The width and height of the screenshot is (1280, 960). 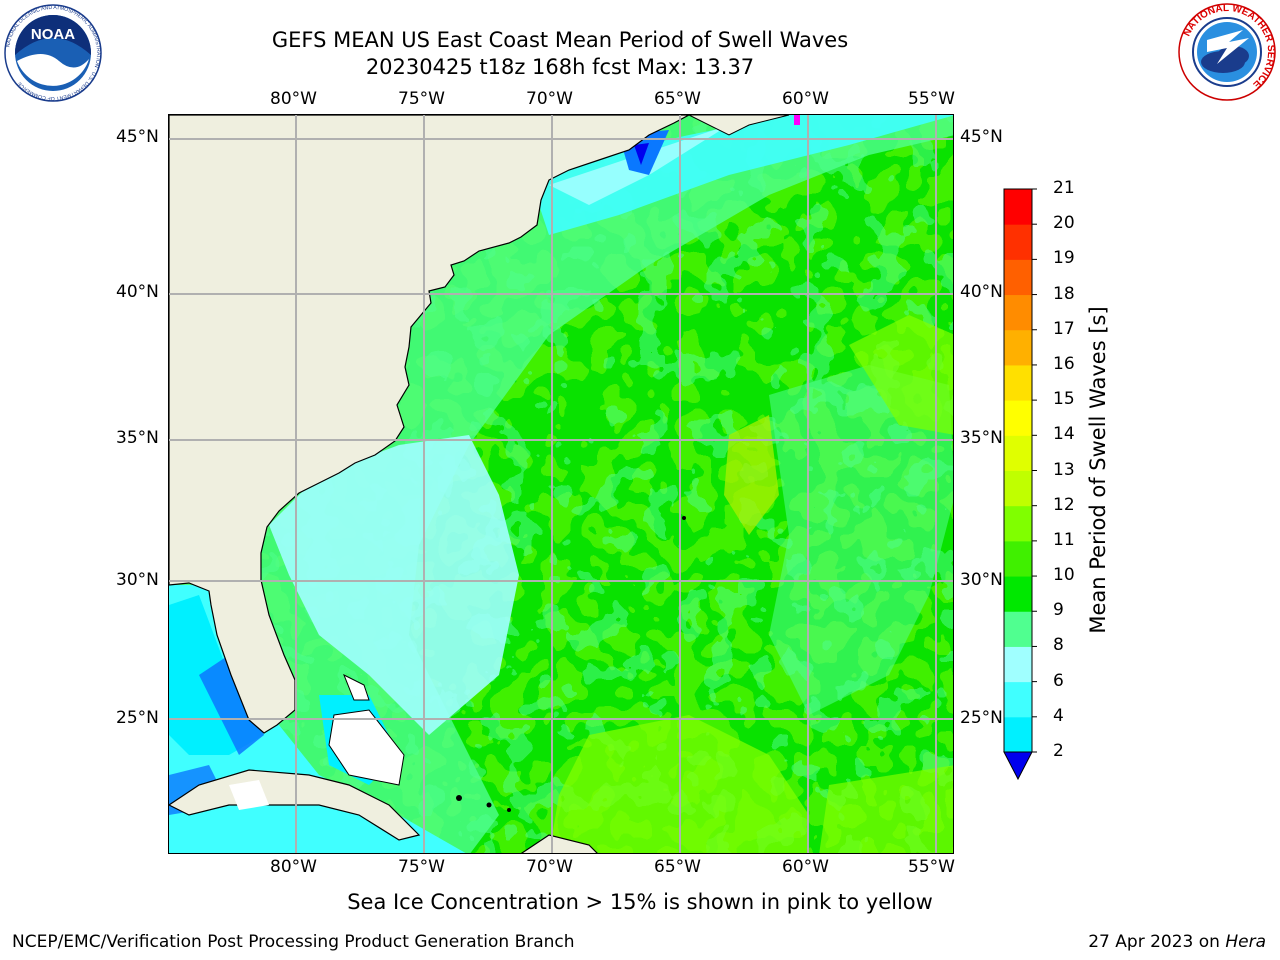 What do you see at coordinates (797, 120) in the screenshot?
I see `sea-ice-pixel` at bounding box center [797, 120].